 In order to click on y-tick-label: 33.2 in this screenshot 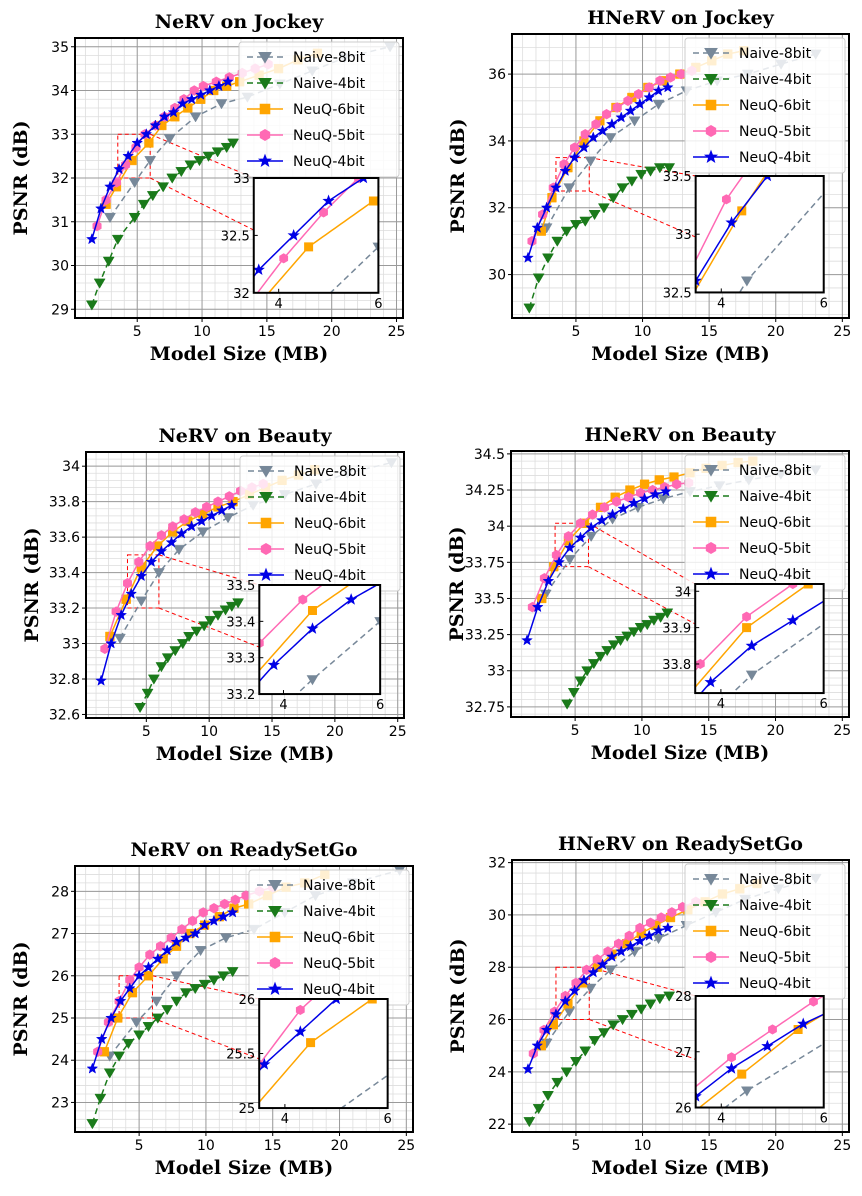, I will do `click(64, 609)`.